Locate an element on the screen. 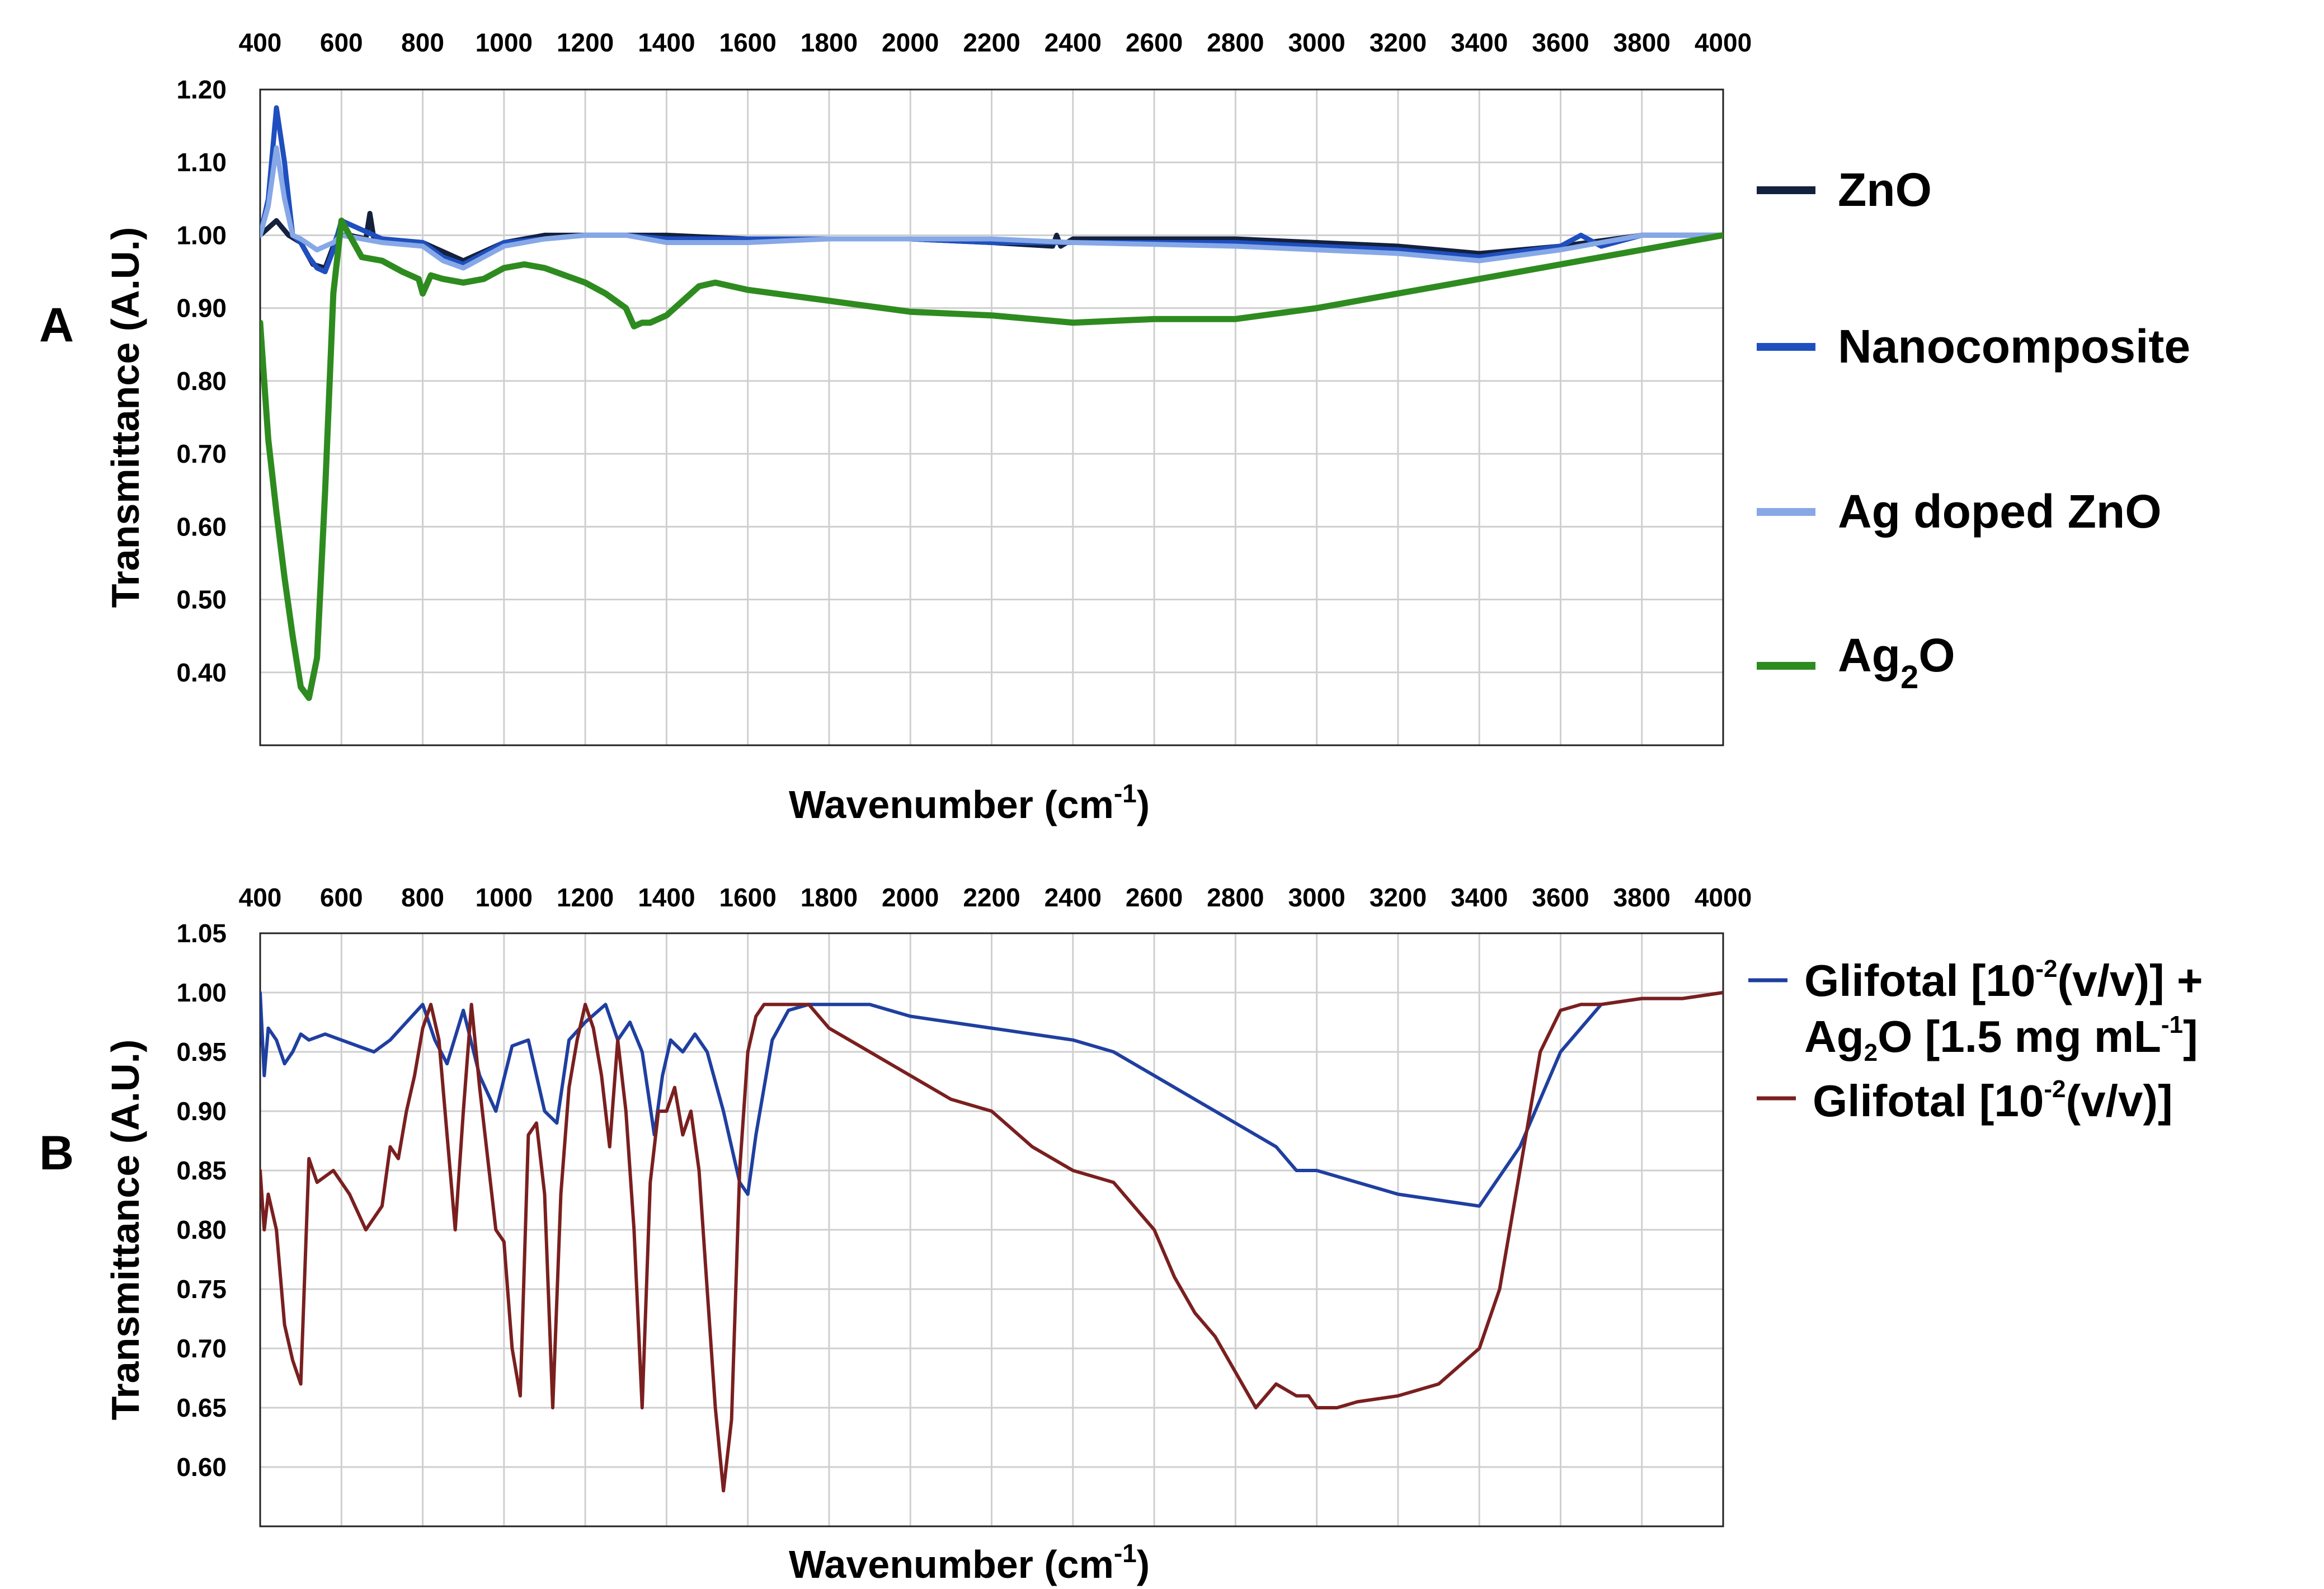 The image size is (2324, 1589). legend-entry: Ag doped ZnO is located at coordinates (1959, 511).